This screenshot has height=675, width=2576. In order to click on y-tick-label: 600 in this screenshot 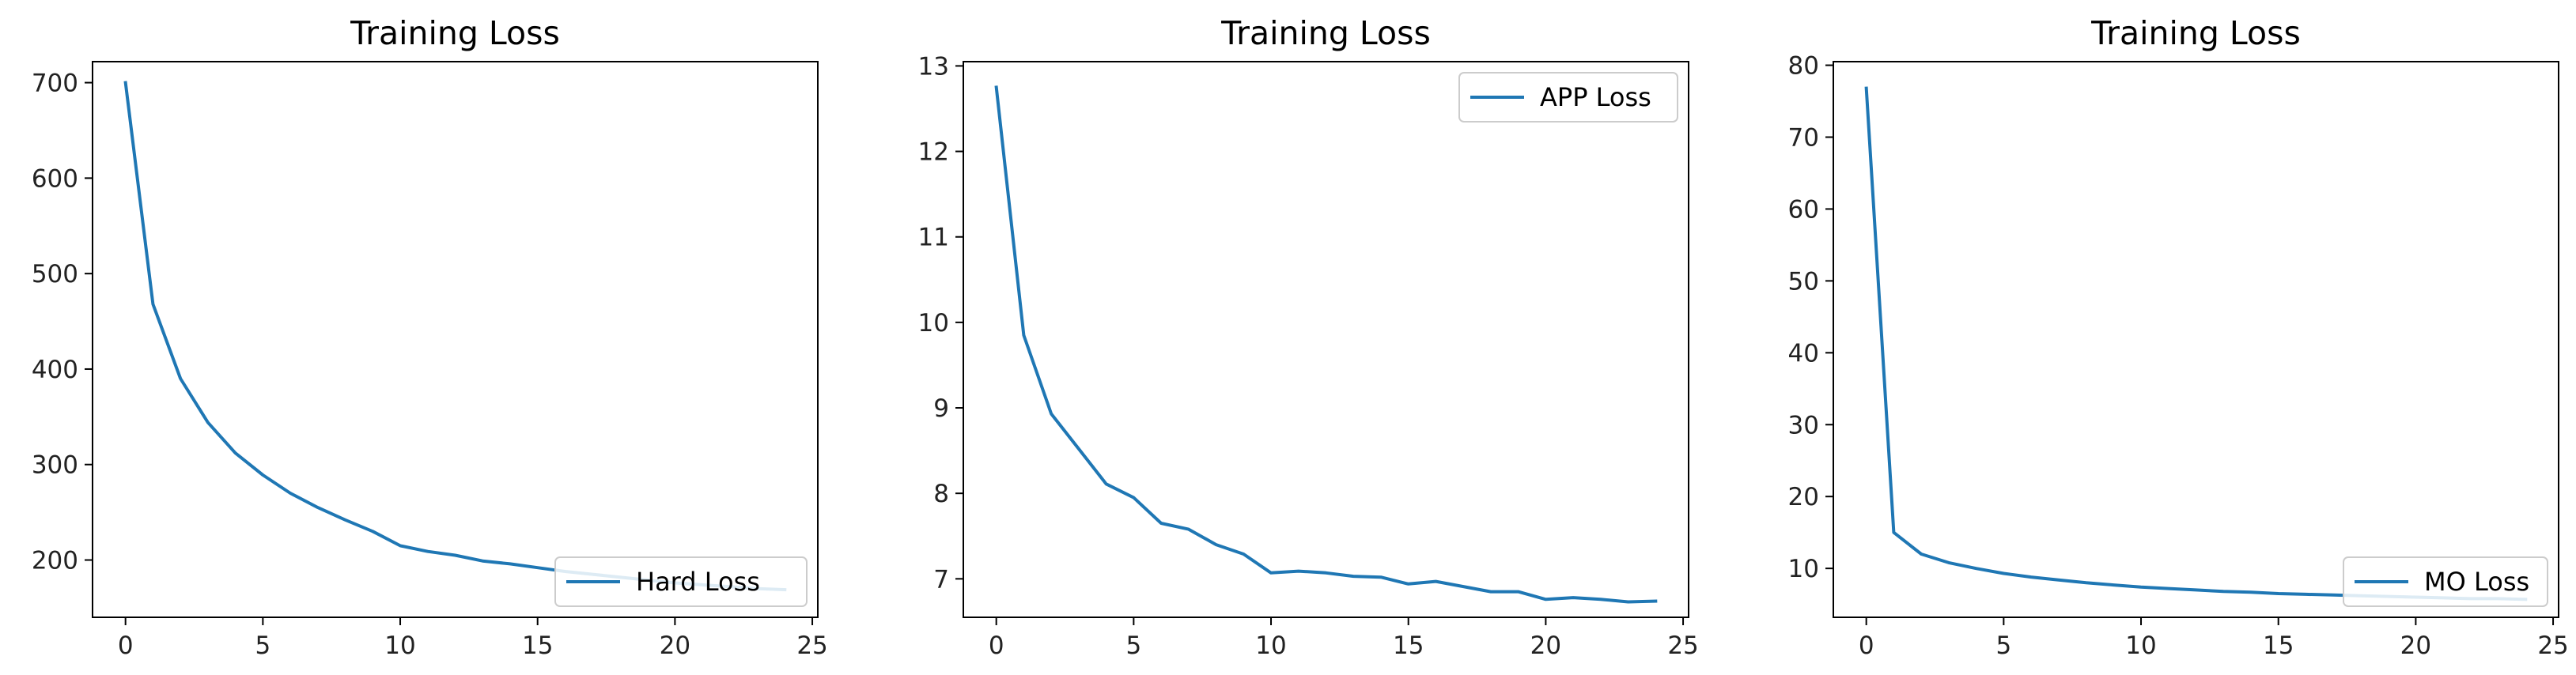, I will do `click(55, 178)`.